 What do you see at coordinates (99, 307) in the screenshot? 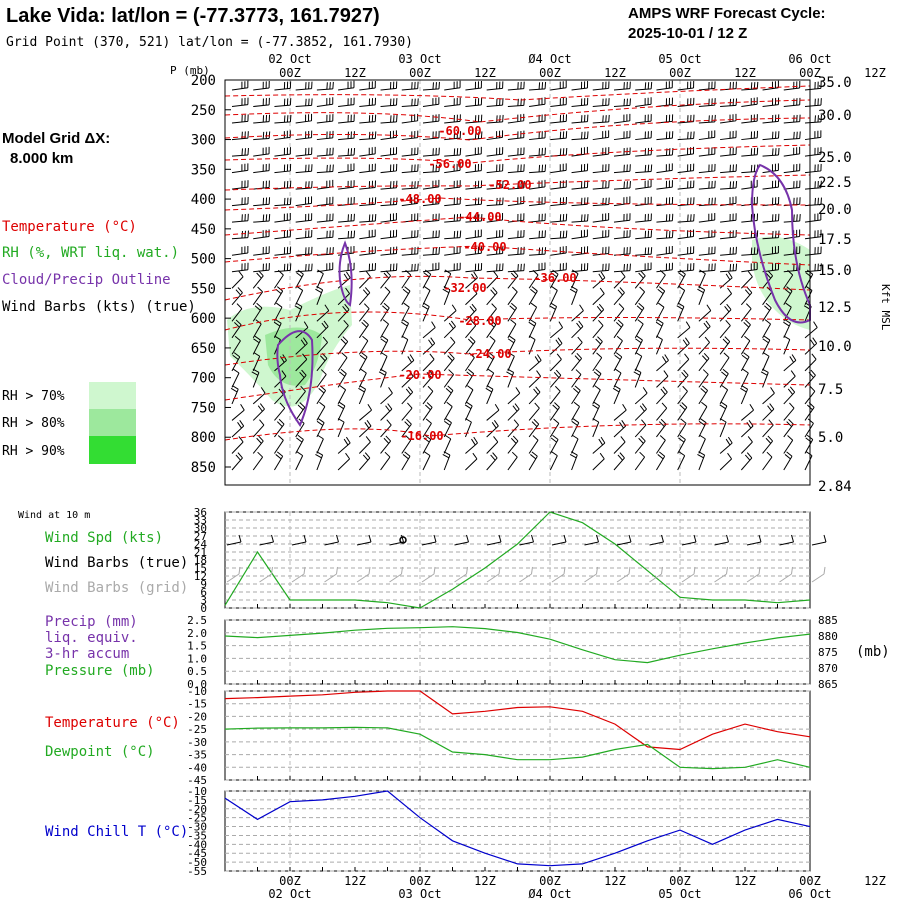
I see `legend-wind: Wind Barbs (kts) (true)` at bounding box center [99, 307].